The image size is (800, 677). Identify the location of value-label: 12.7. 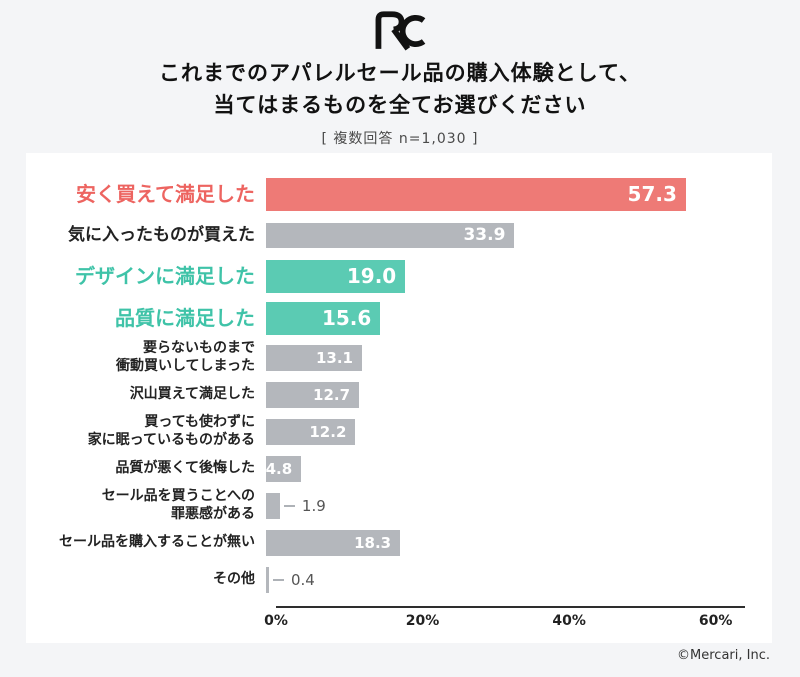
(332, 394).